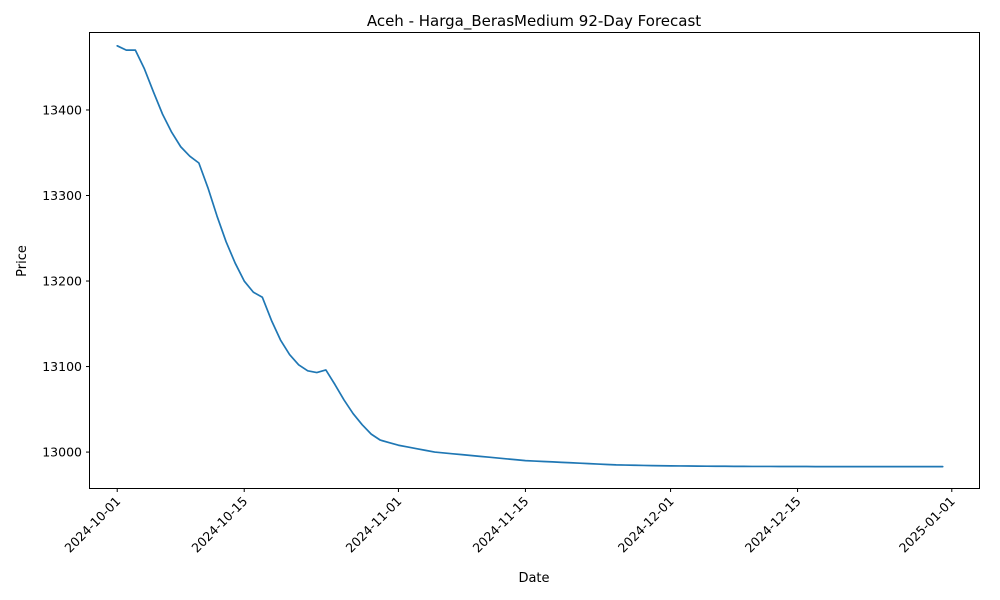 This screenshot has width=1000, height=600. What do you see at coordinates (374, 525) in the screenshot?
I see `x-tick-label: 2024-11-01` at bounding box center [374, 525].